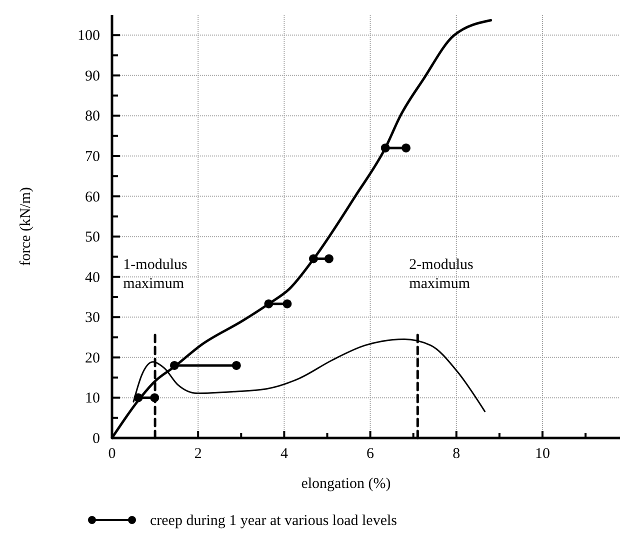 The image size is (635, 538). What do you see at coordinates (274, 521) in the screenshot?
I see `legend-label: creep during 1 year at various load levels` at bounding box center [274, 521].